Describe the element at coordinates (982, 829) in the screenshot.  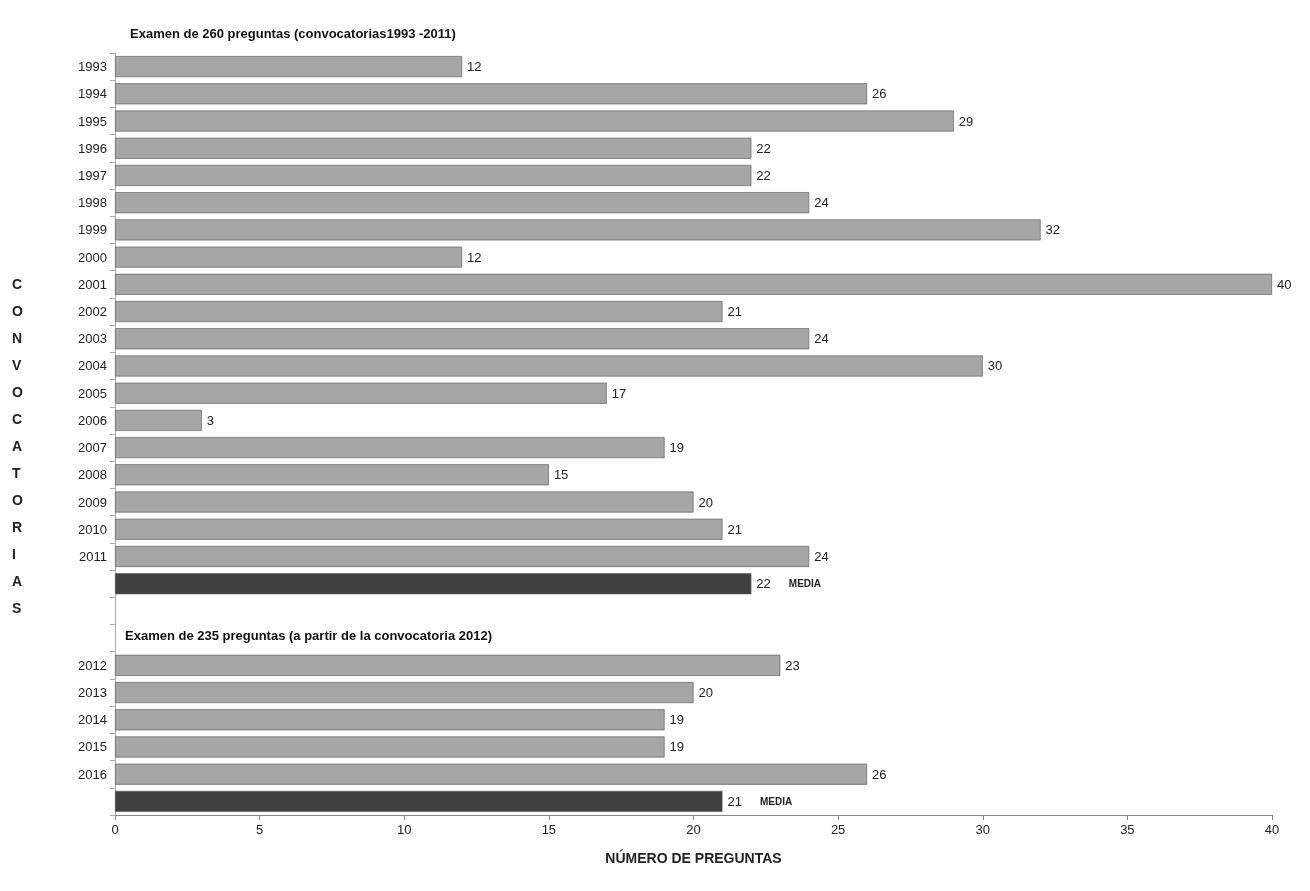
I see `x-tick-label: 30` at that location.